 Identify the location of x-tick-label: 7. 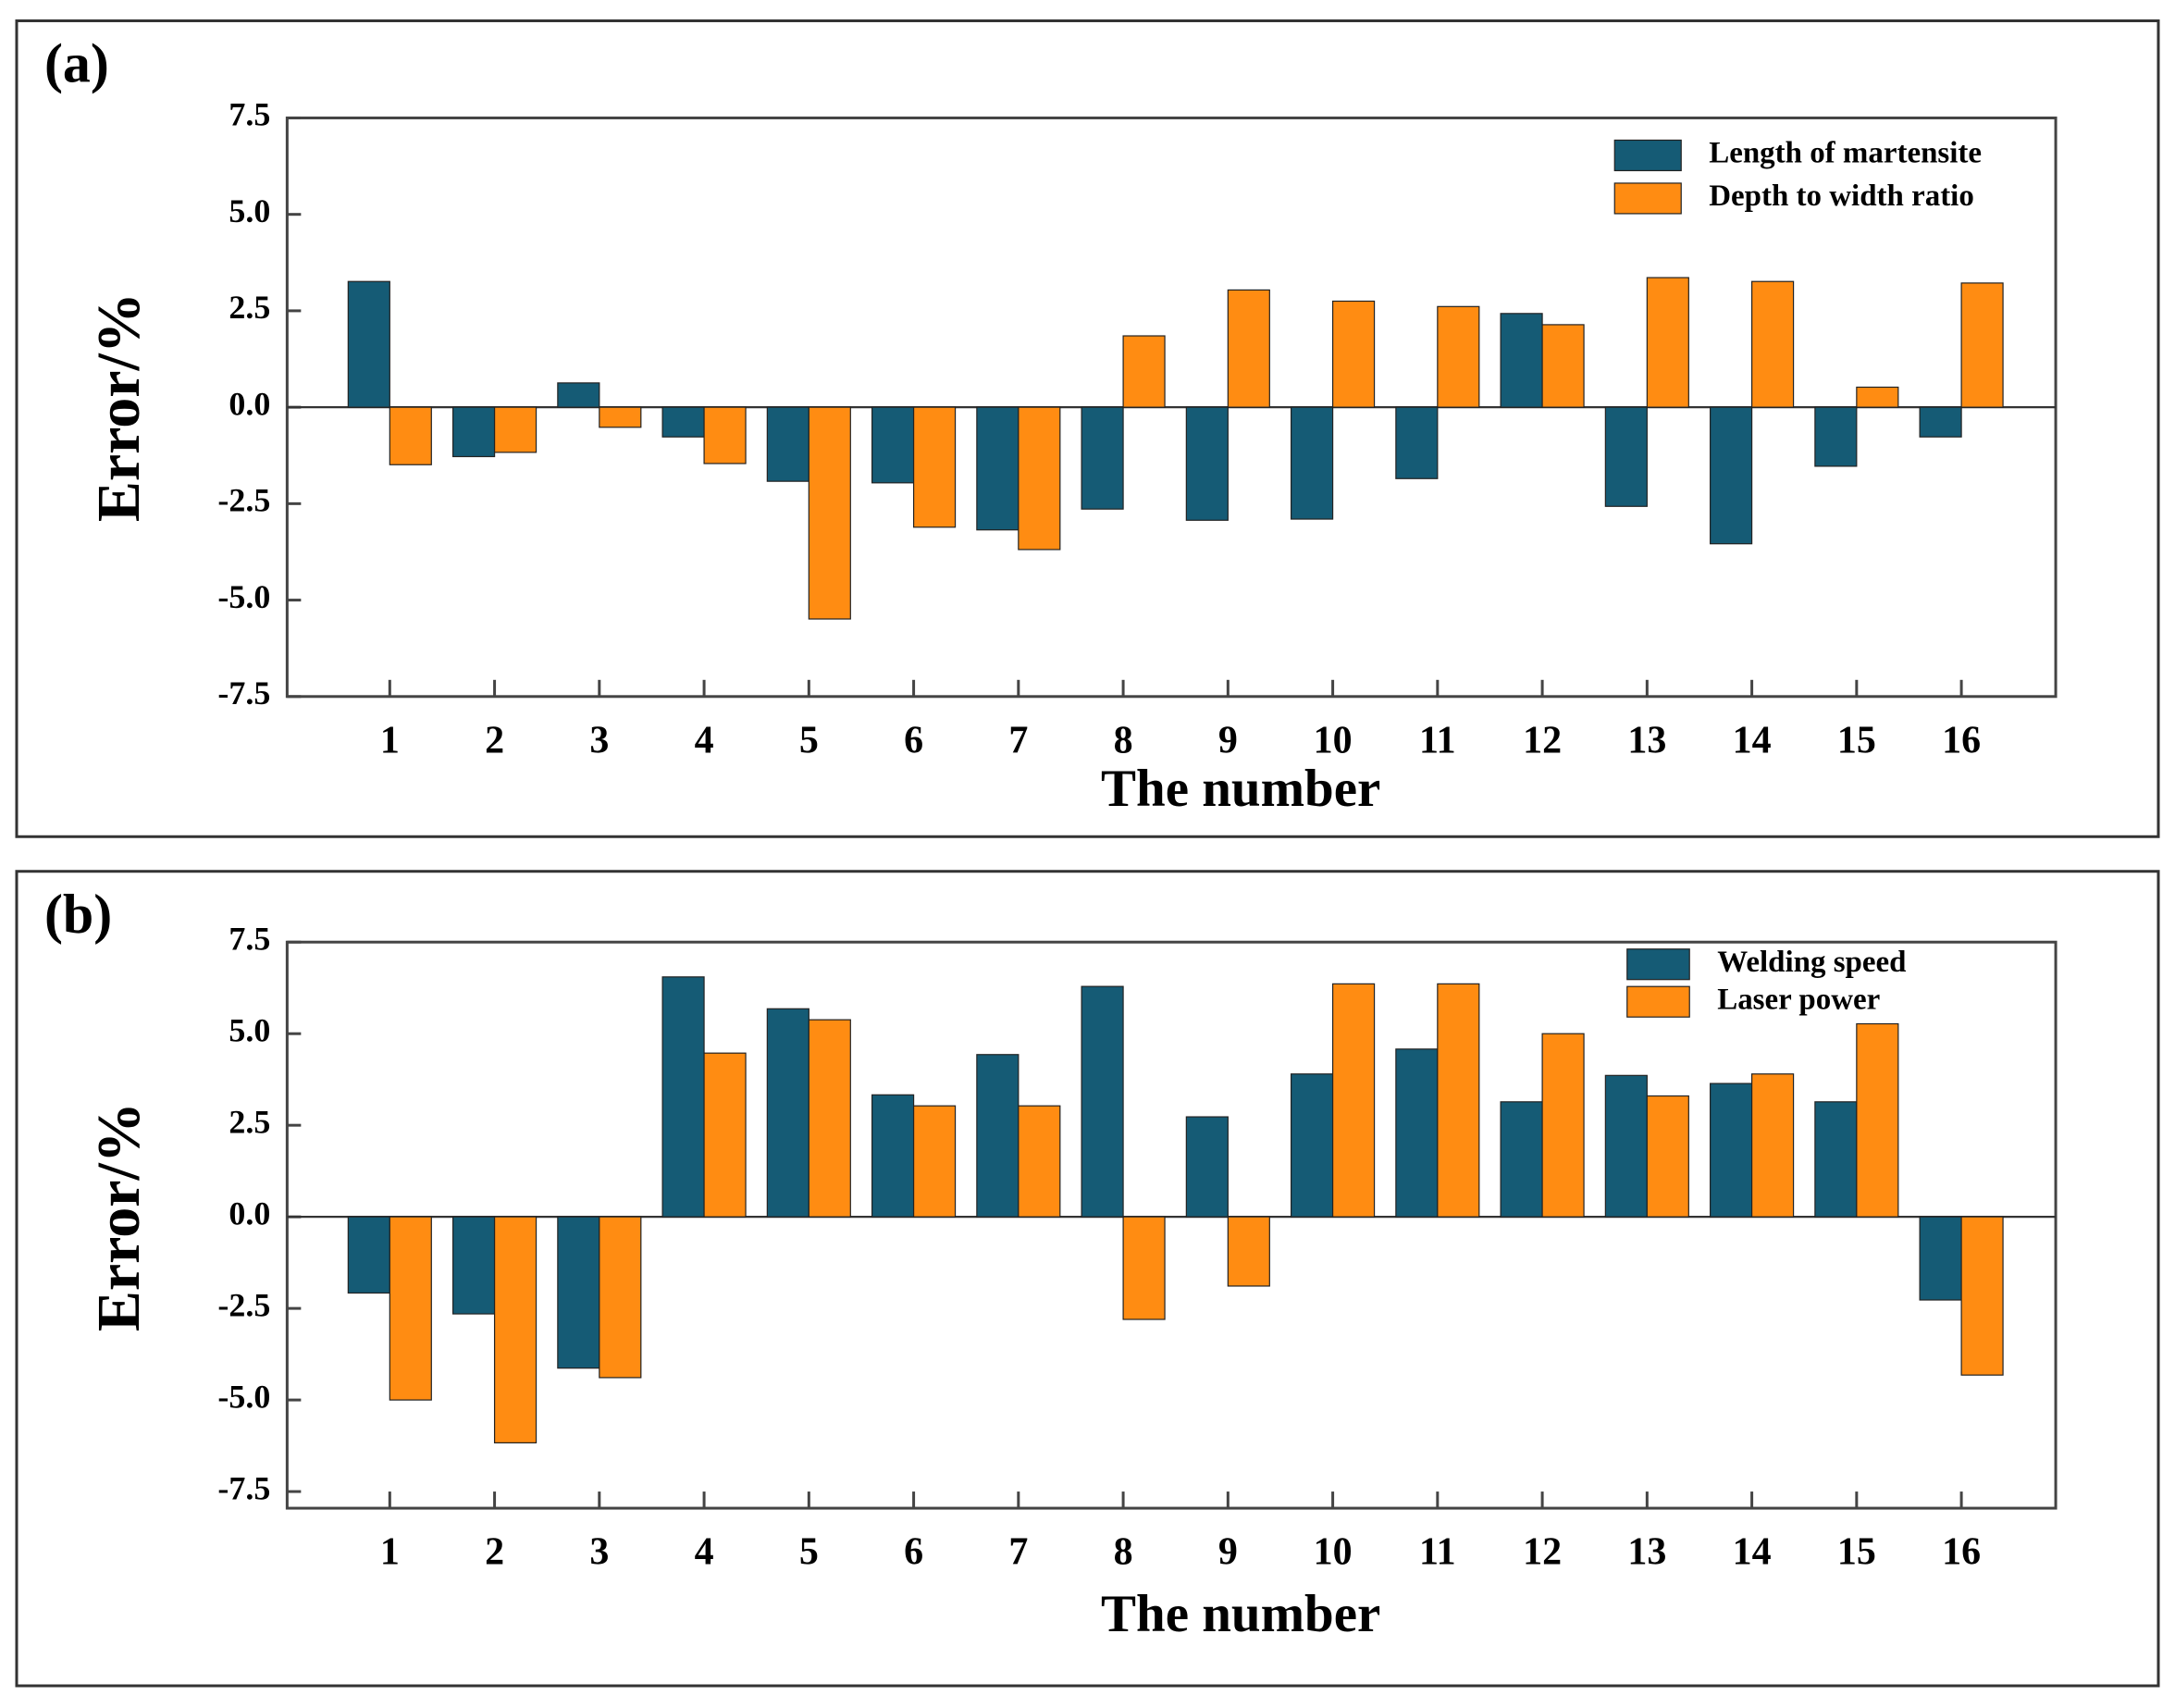
(1018, 740).